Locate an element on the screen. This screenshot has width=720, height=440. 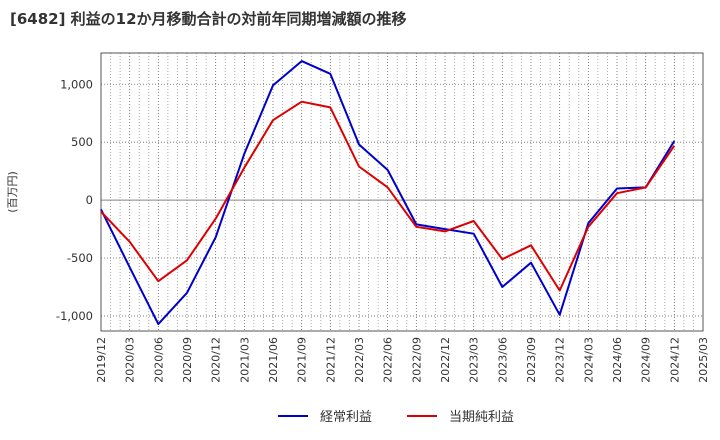
chart-title: [6482] 利益の12か月移動合計の対前年同期増減額の推移 is located at coordinates (208, 19).